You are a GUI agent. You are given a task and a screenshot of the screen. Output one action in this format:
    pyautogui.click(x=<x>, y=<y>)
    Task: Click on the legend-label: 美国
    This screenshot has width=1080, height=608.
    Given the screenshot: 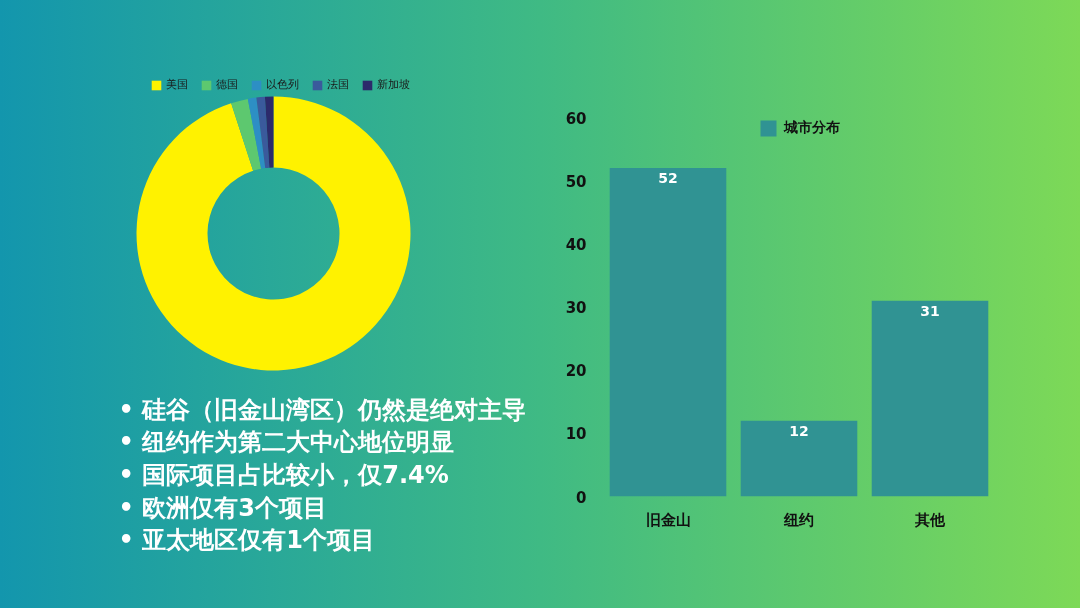 What is the action you would take?
    pyautogui.click(x=177, y=84)
    